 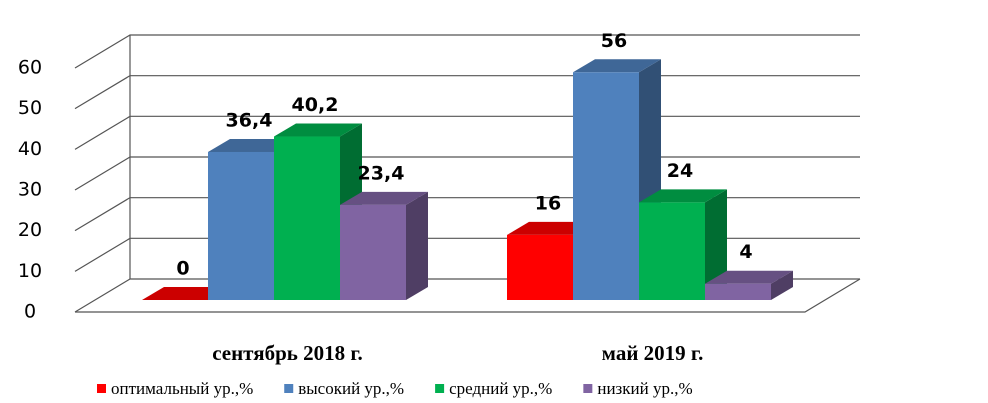 What do you see at coordinates (468, 295) in the screenshot?
I see `floor-edge` at bounding box center [468, 295].